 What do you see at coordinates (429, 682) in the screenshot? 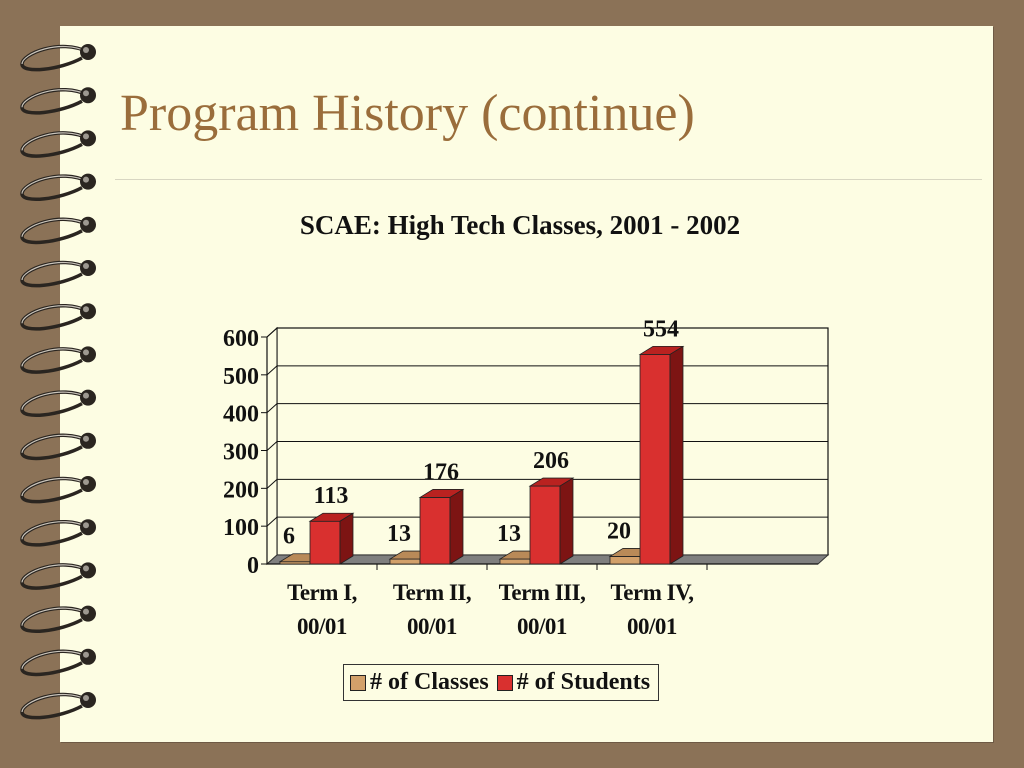
I see `legend-label-classes: # of Classes` at bounding box center [429, 682].